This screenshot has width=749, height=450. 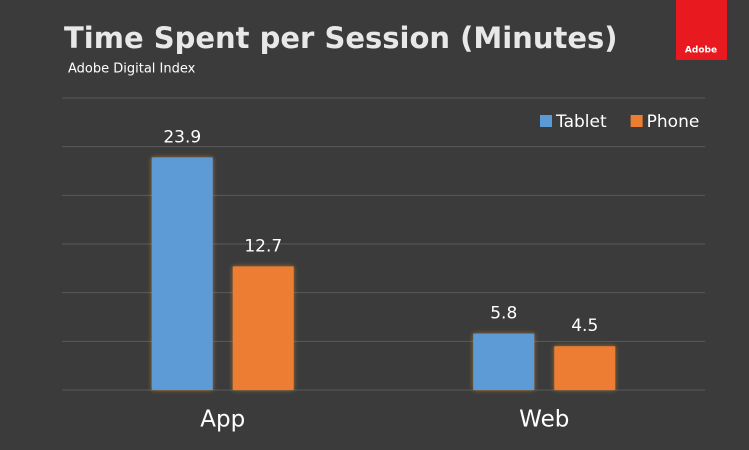 I want to click on x-tick-label: App, so click(x=222, y=420).